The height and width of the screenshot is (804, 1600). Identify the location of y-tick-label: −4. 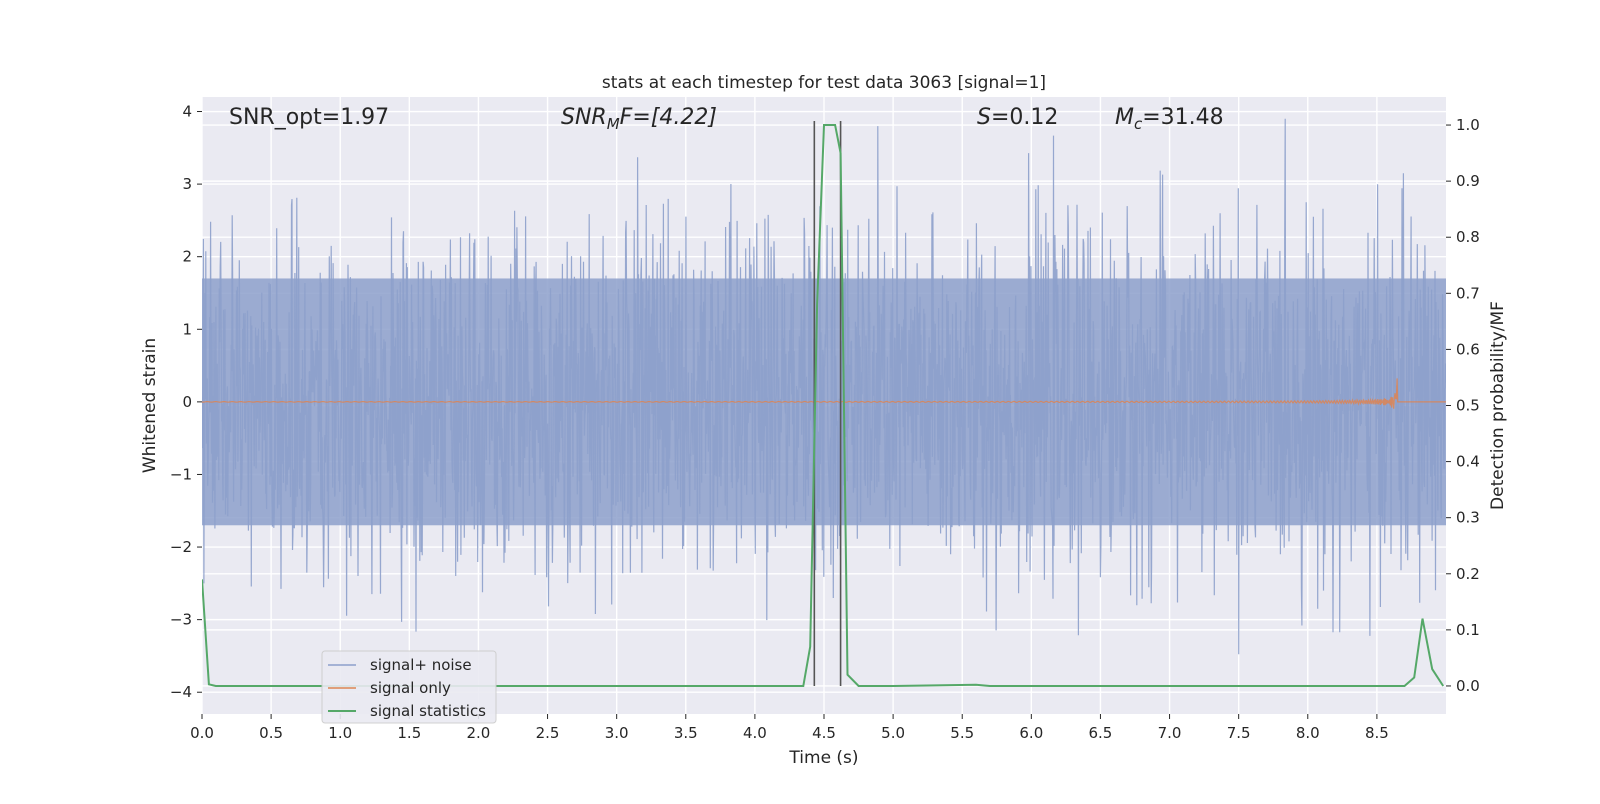
(181, 692).